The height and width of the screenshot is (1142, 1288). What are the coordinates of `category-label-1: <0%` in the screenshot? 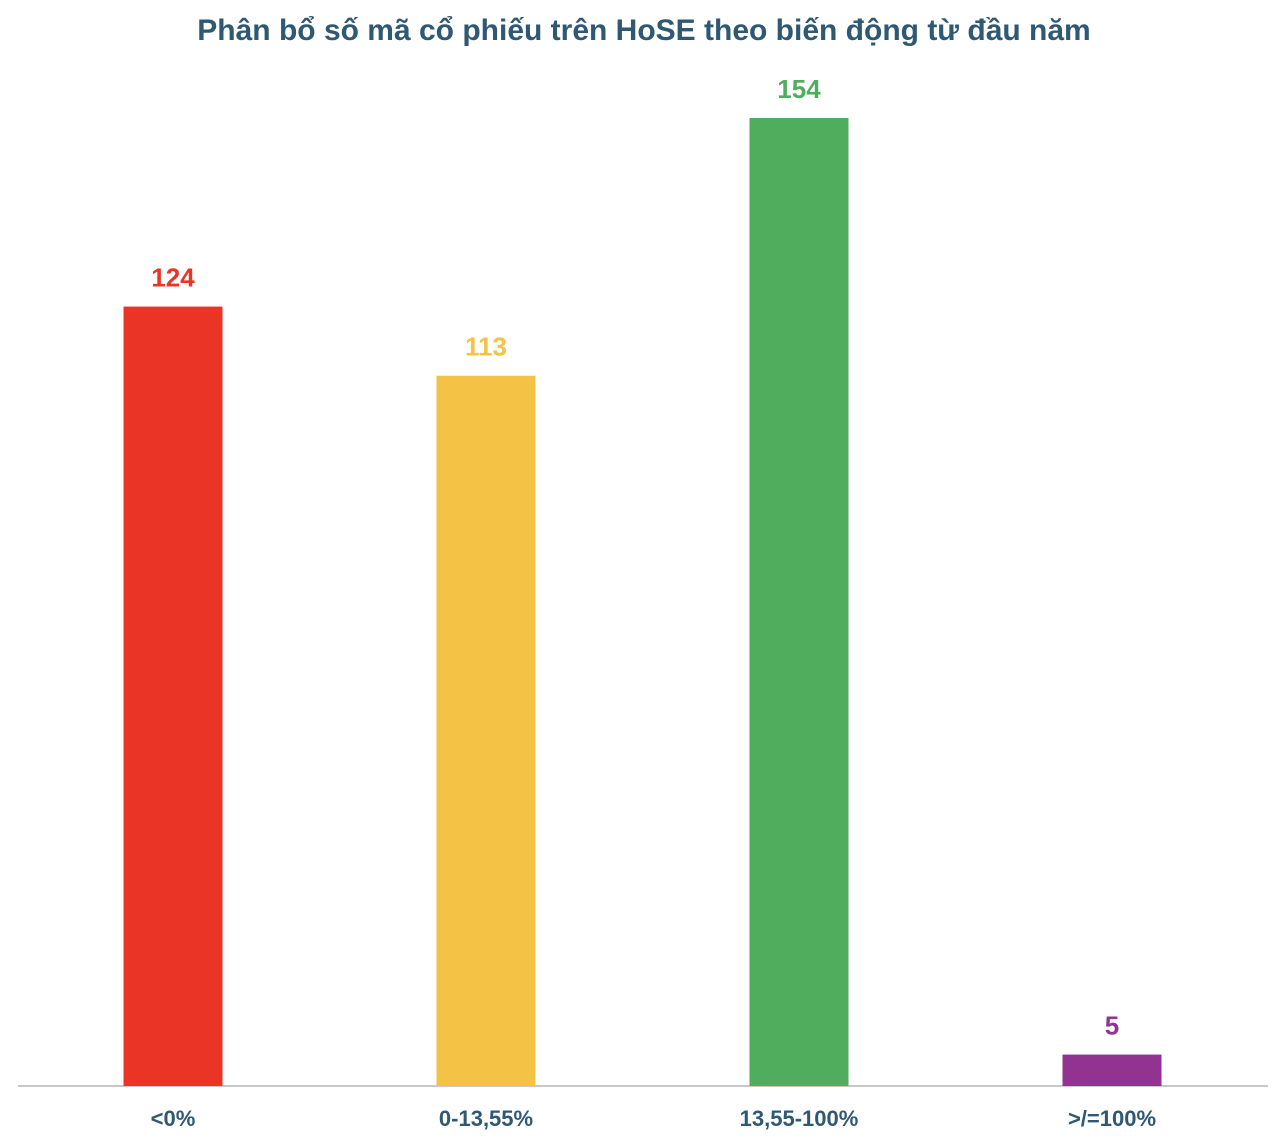 It's located at (173, 1118).